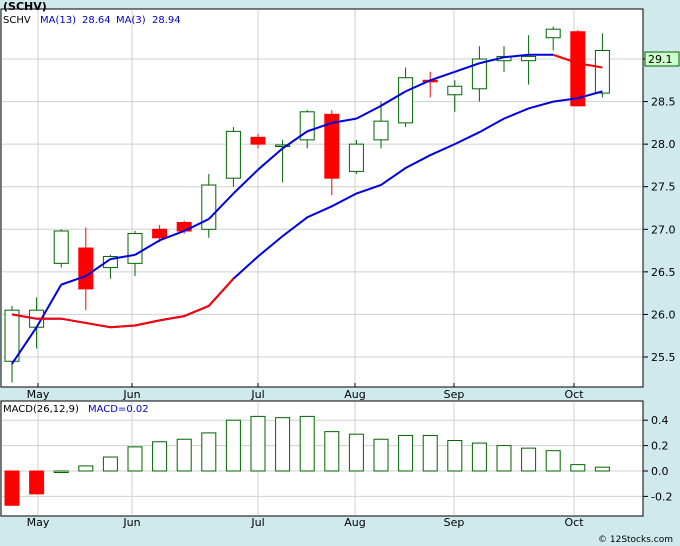  What do you see at coordinates (257, 522) in the screenshot?
I see `macd-x-axis-label: Jul` at bounding box center [257, 522].